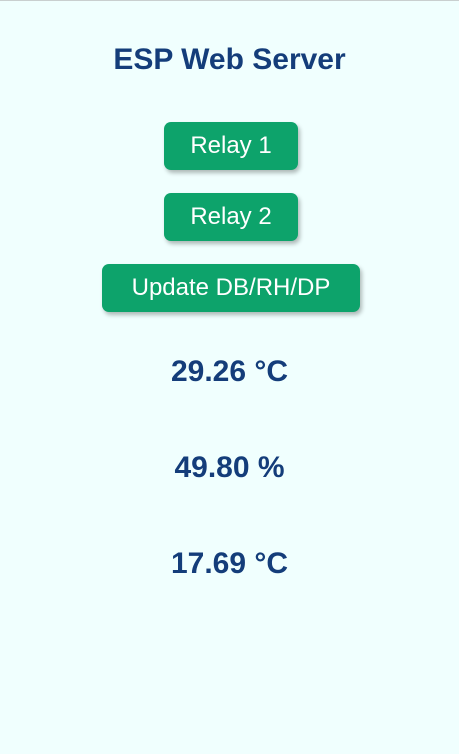 The width and height of the screenshot is (459, 754). What do you see at coordinates (229, 467) in the screenshot?
I see `relative-humidity-reading: 49.80 %` at bounding box center [229, 467].